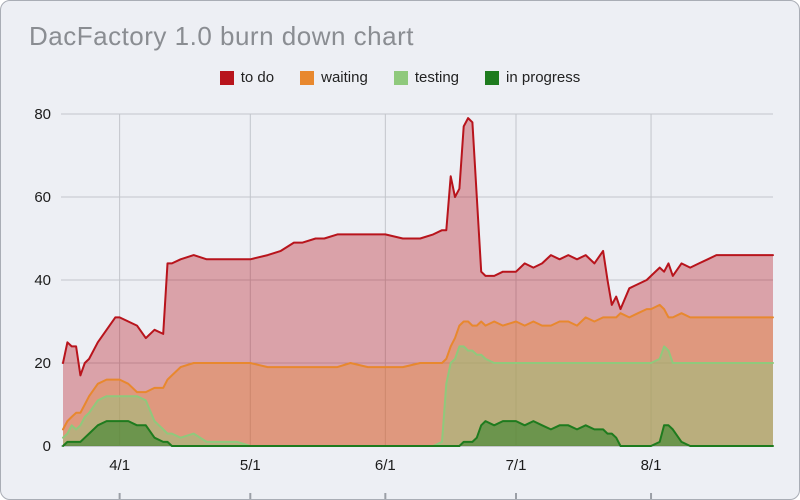  I want to click on svg-text: 7/1, so click(516, 465).